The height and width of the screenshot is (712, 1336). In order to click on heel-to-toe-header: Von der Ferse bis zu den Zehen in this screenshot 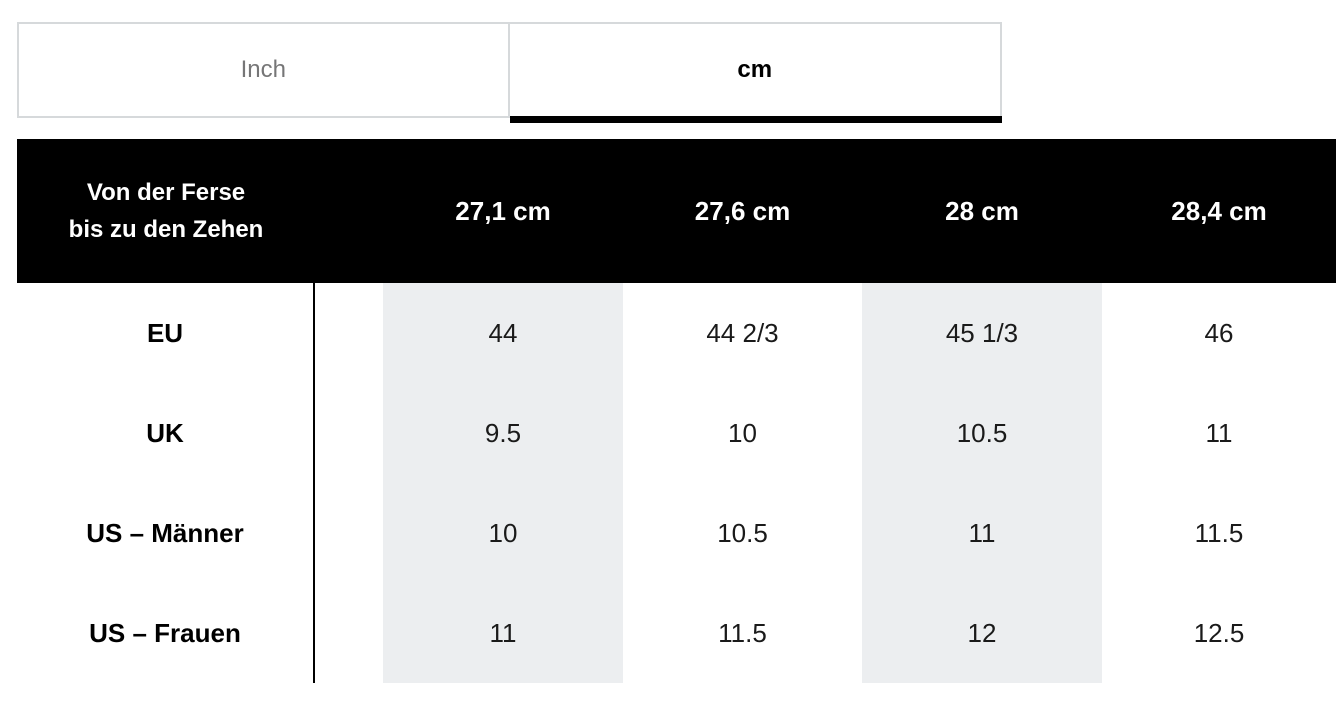, I will do `click(166, 211)`.